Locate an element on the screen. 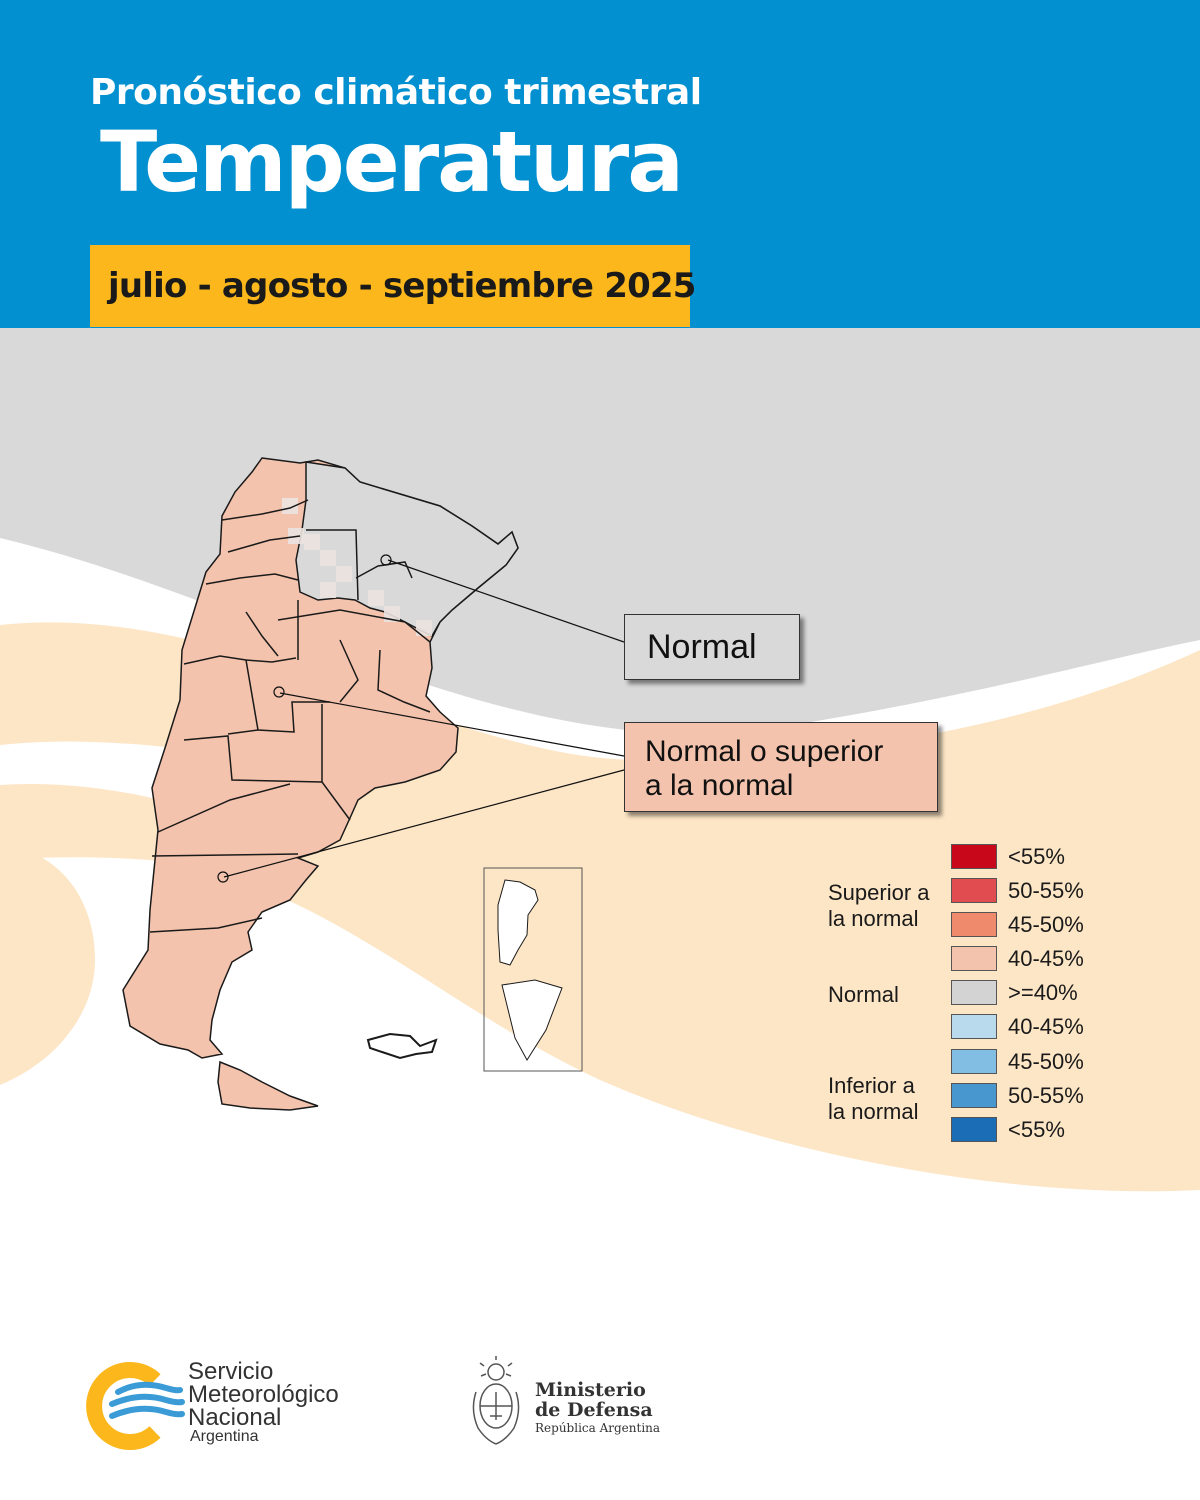  callout-normal: Normal is located at coordinates (712, 647).